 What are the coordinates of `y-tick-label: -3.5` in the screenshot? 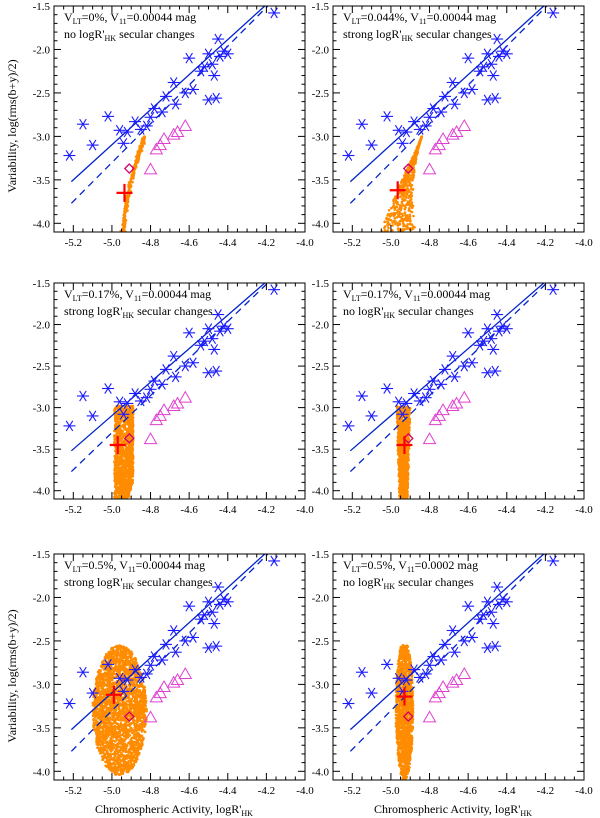 It's located at (321, 181).